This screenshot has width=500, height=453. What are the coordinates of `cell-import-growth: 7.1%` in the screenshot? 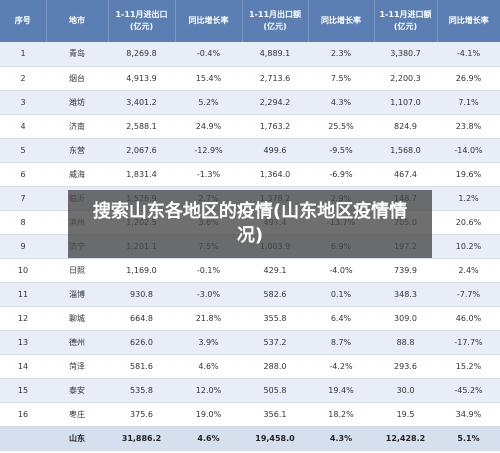 It's located at (468, 102).